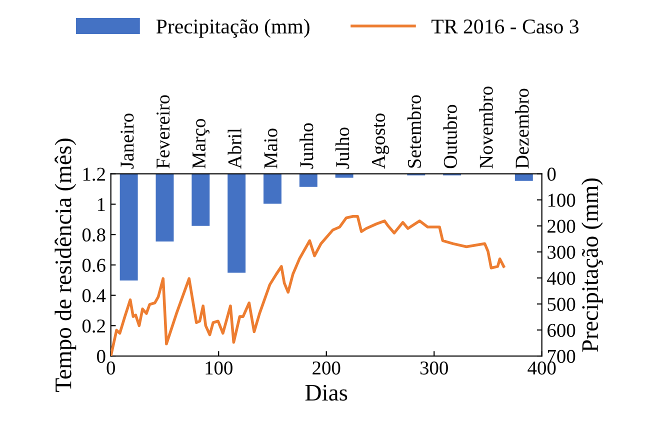  I want to click on x-tick-label: 100, so click(219, 368).